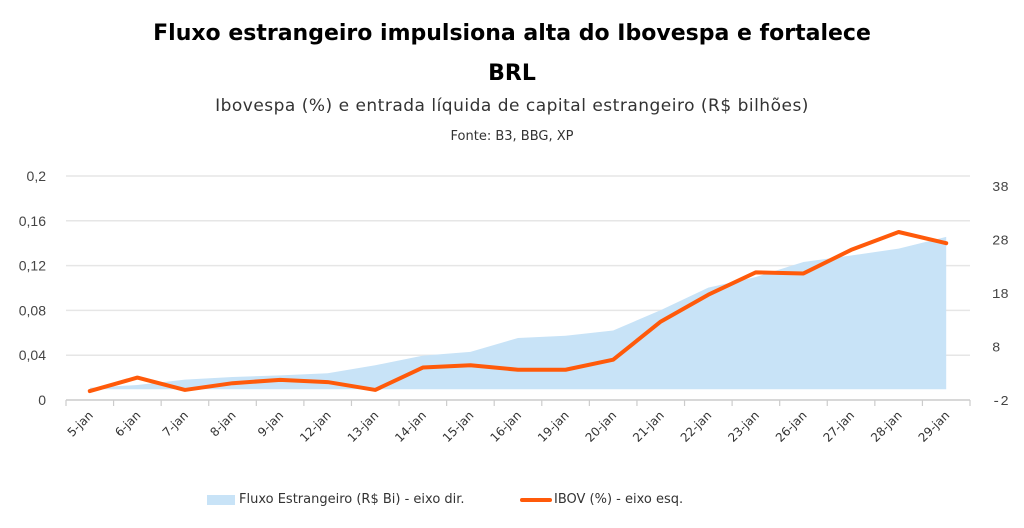 Image resolution: width=1024 pixels, height=528 pixels. I want to click on x-tick-label: 15-jan, so click(458, 426).